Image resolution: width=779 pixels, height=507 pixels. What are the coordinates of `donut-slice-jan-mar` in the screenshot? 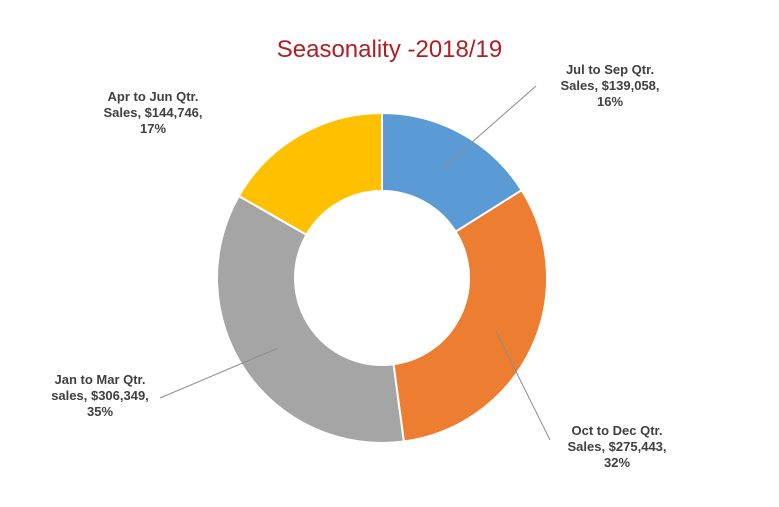 It's located at (310, 319).